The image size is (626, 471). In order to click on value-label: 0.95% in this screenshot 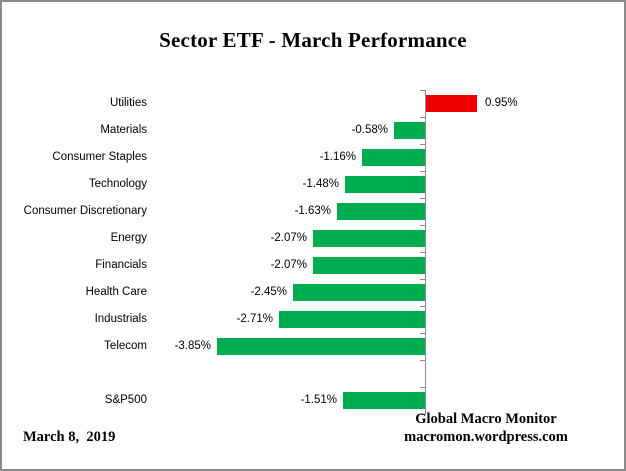, I will do `click(501, 103)`.